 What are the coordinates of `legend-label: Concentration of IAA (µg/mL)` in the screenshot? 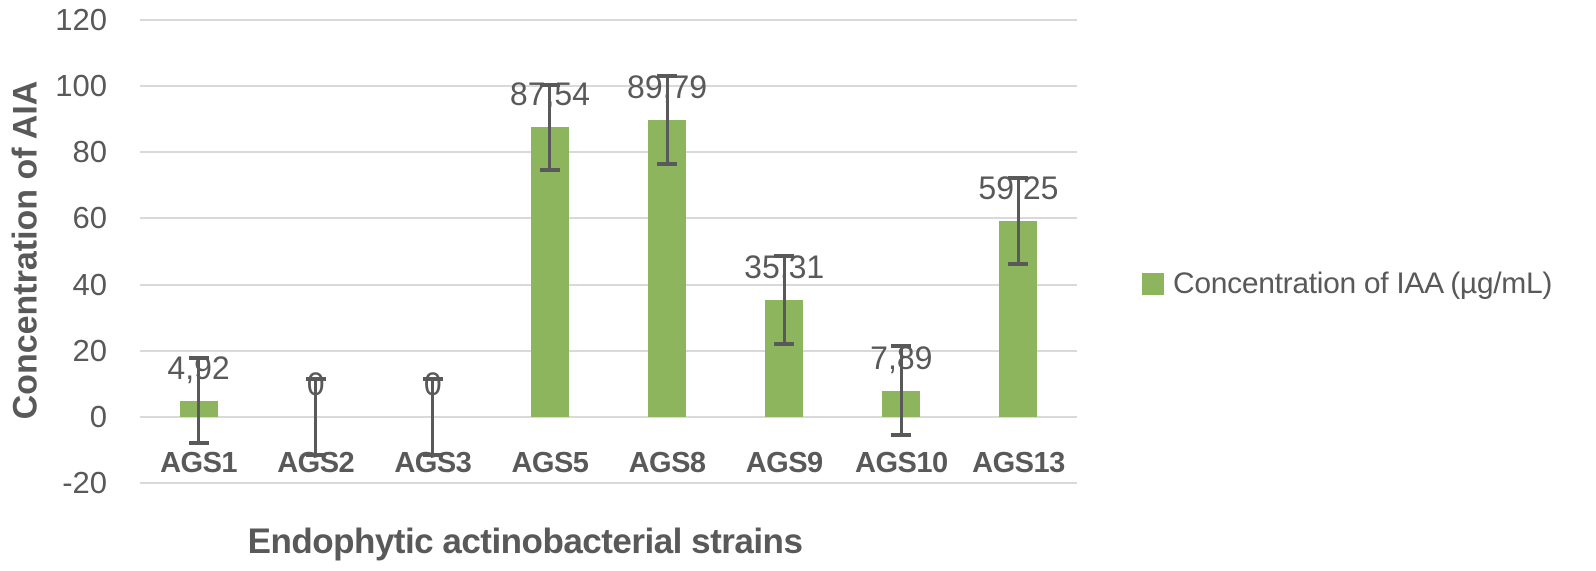 It's located at (1363, 283).